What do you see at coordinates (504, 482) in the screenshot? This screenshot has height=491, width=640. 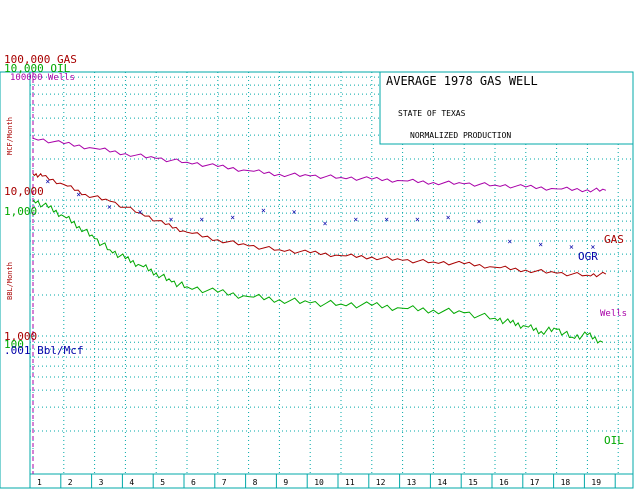 I see `x-tick-label: 16` at bounding box center [504, 482].